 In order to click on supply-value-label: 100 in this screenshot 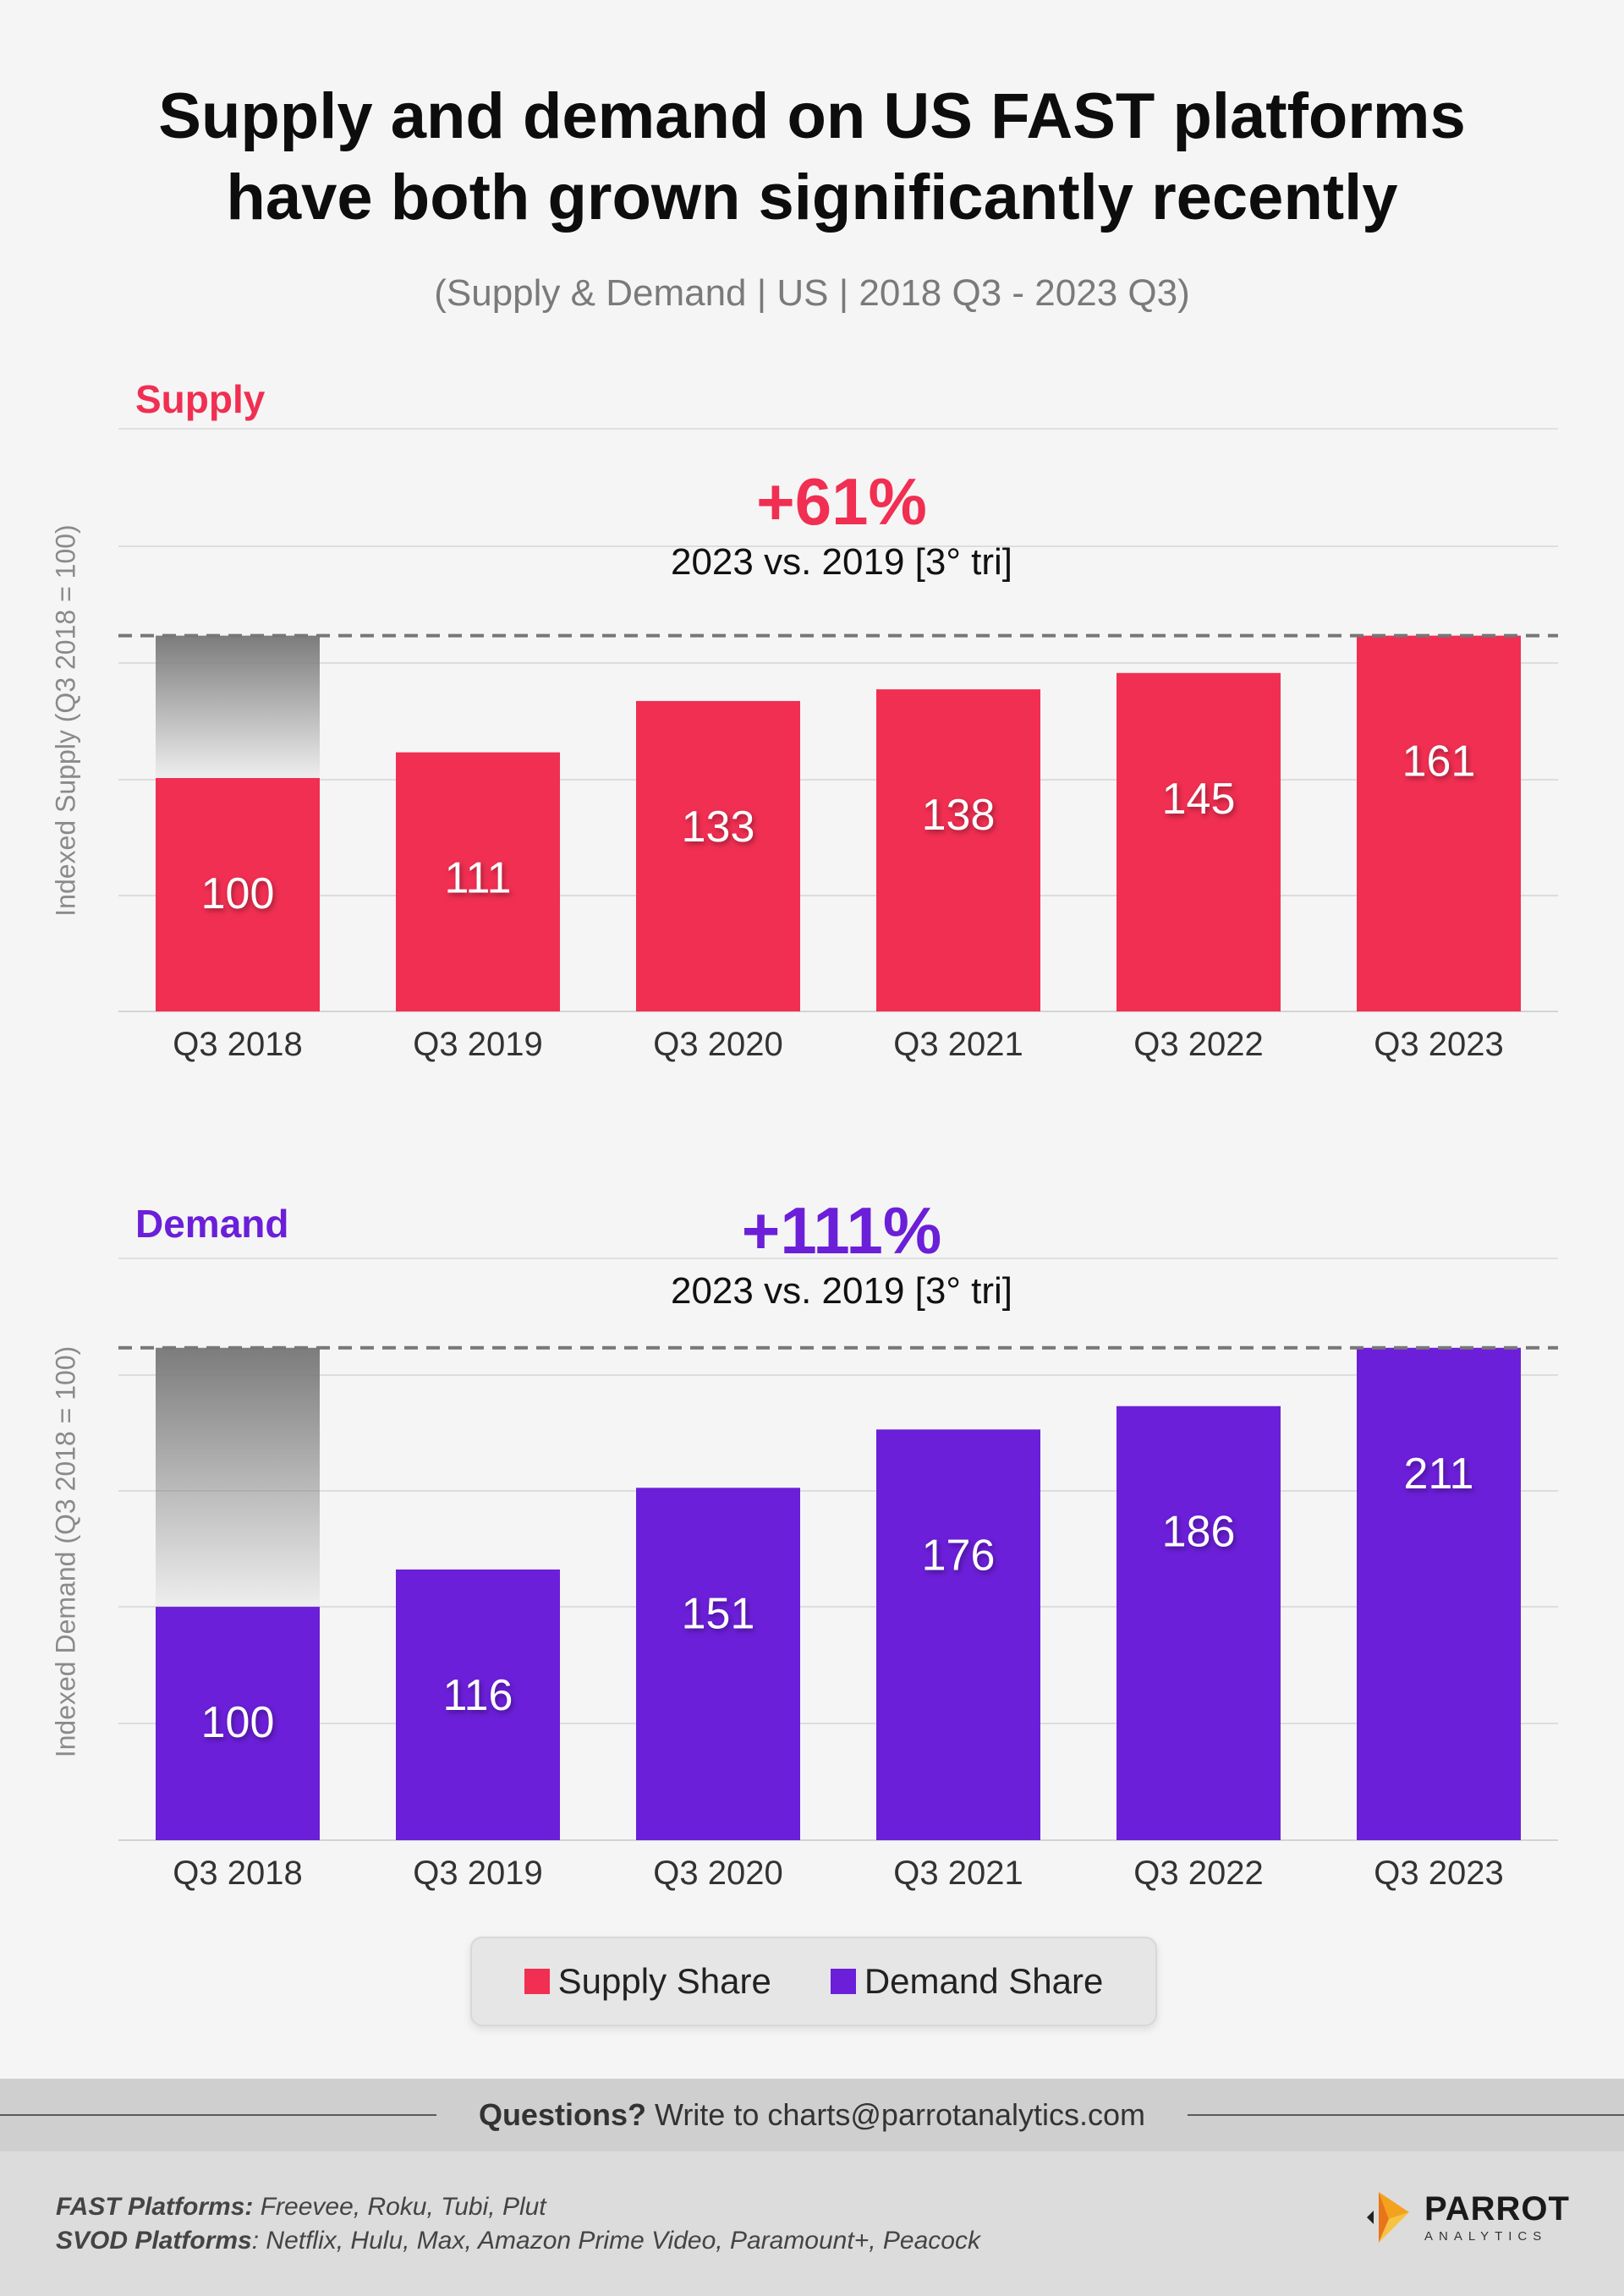, I will do `click(238, 893)`.